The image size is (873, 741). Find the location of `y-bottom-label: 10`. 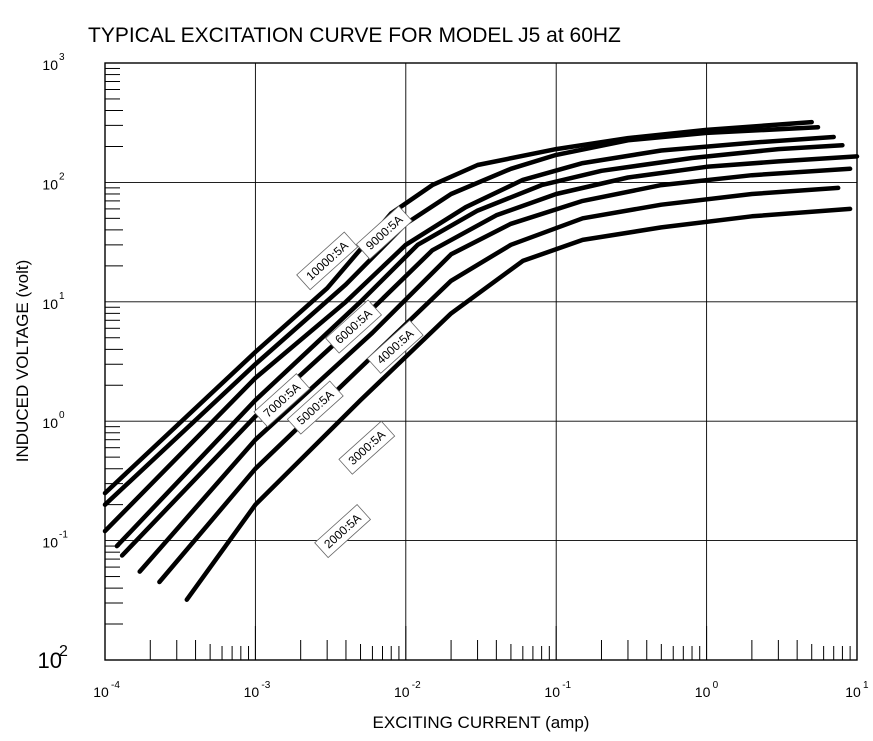

y-bottom-label: 10 is located at coordinates (50, 660).